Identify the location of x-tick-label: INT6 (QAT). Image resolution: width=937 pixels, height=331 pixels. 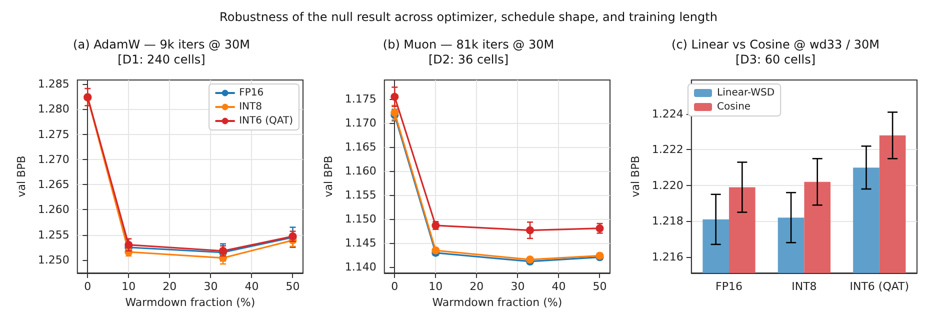
(880, 286).